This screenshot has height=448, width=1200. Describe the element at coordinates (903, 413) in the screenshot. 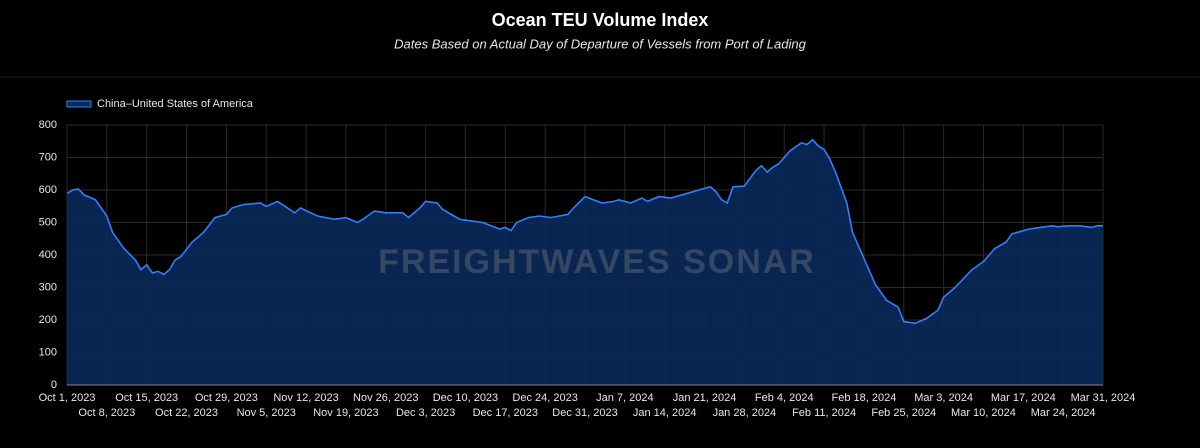

I see `x-tick-label: Feb 25, 2024` at that location.